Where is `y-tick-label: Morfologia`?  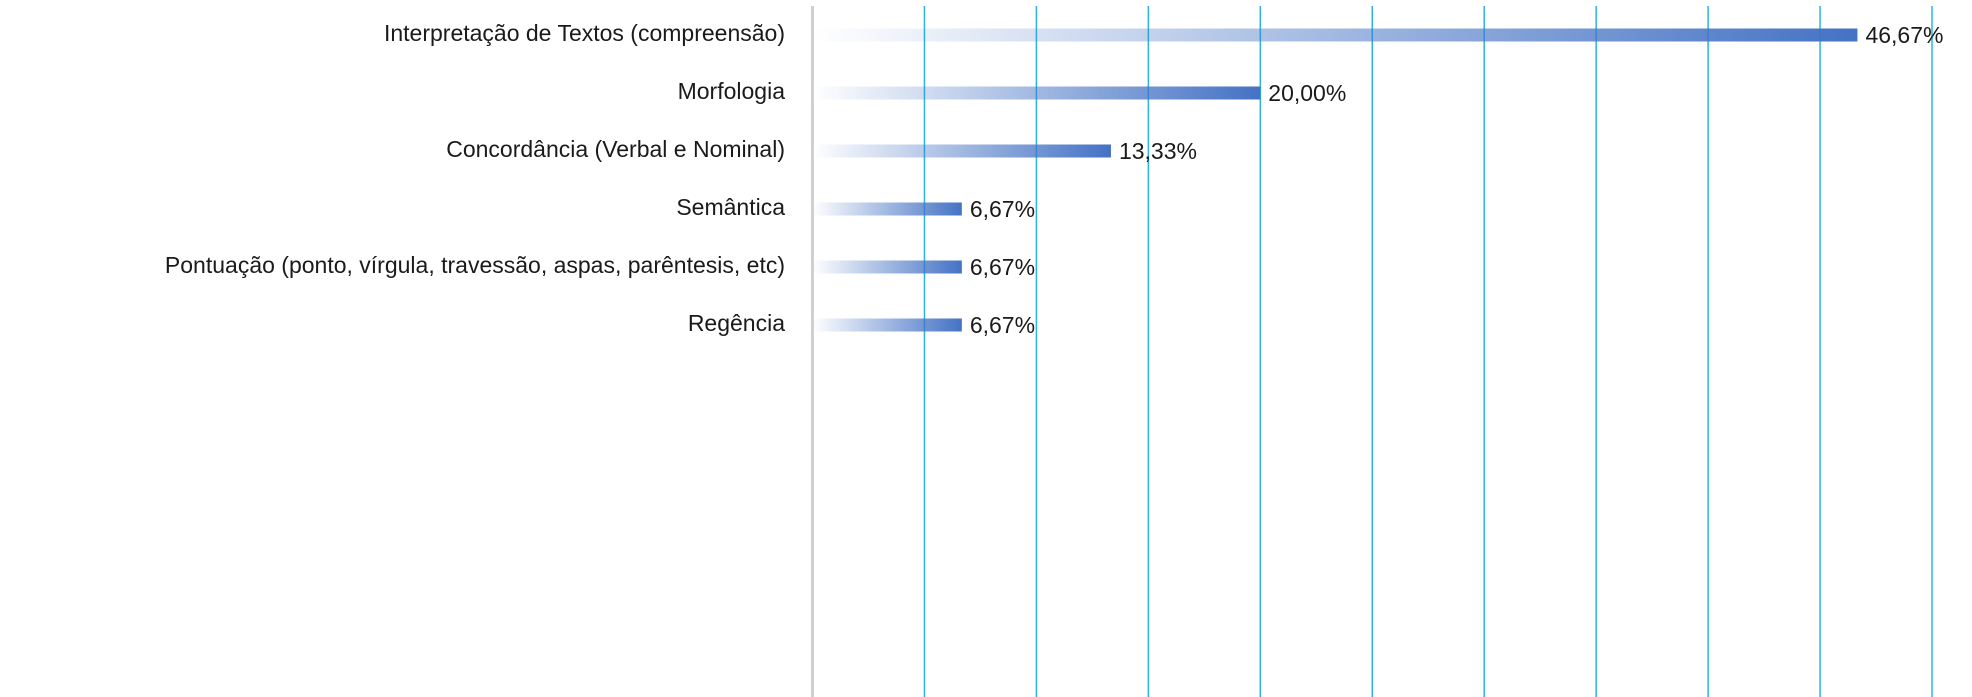 y-tick-label: Morfologia is located at coordinates (732, 91).